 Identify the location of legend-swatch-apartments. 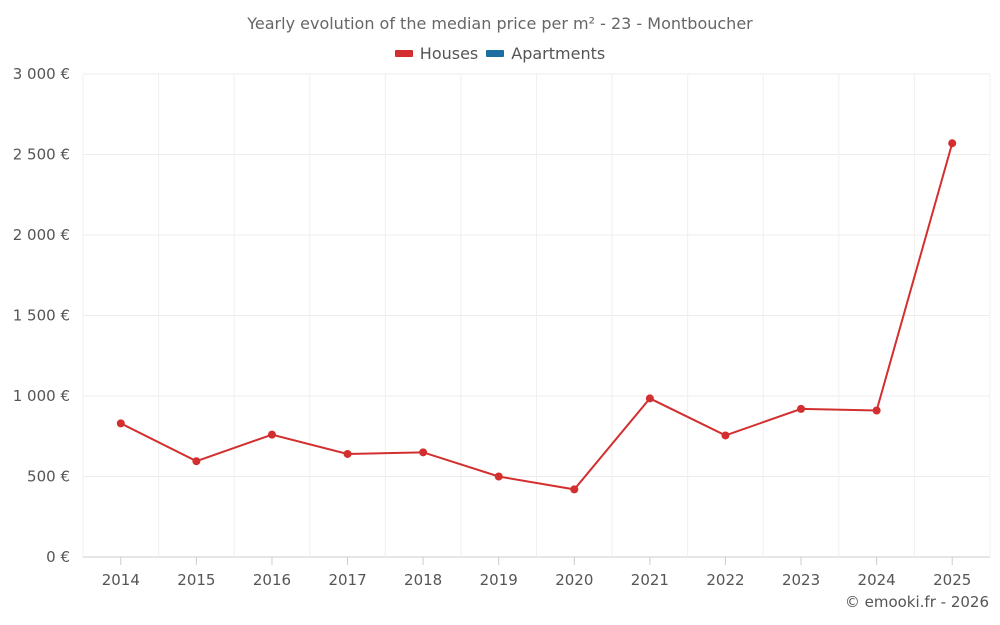
(495, 53).